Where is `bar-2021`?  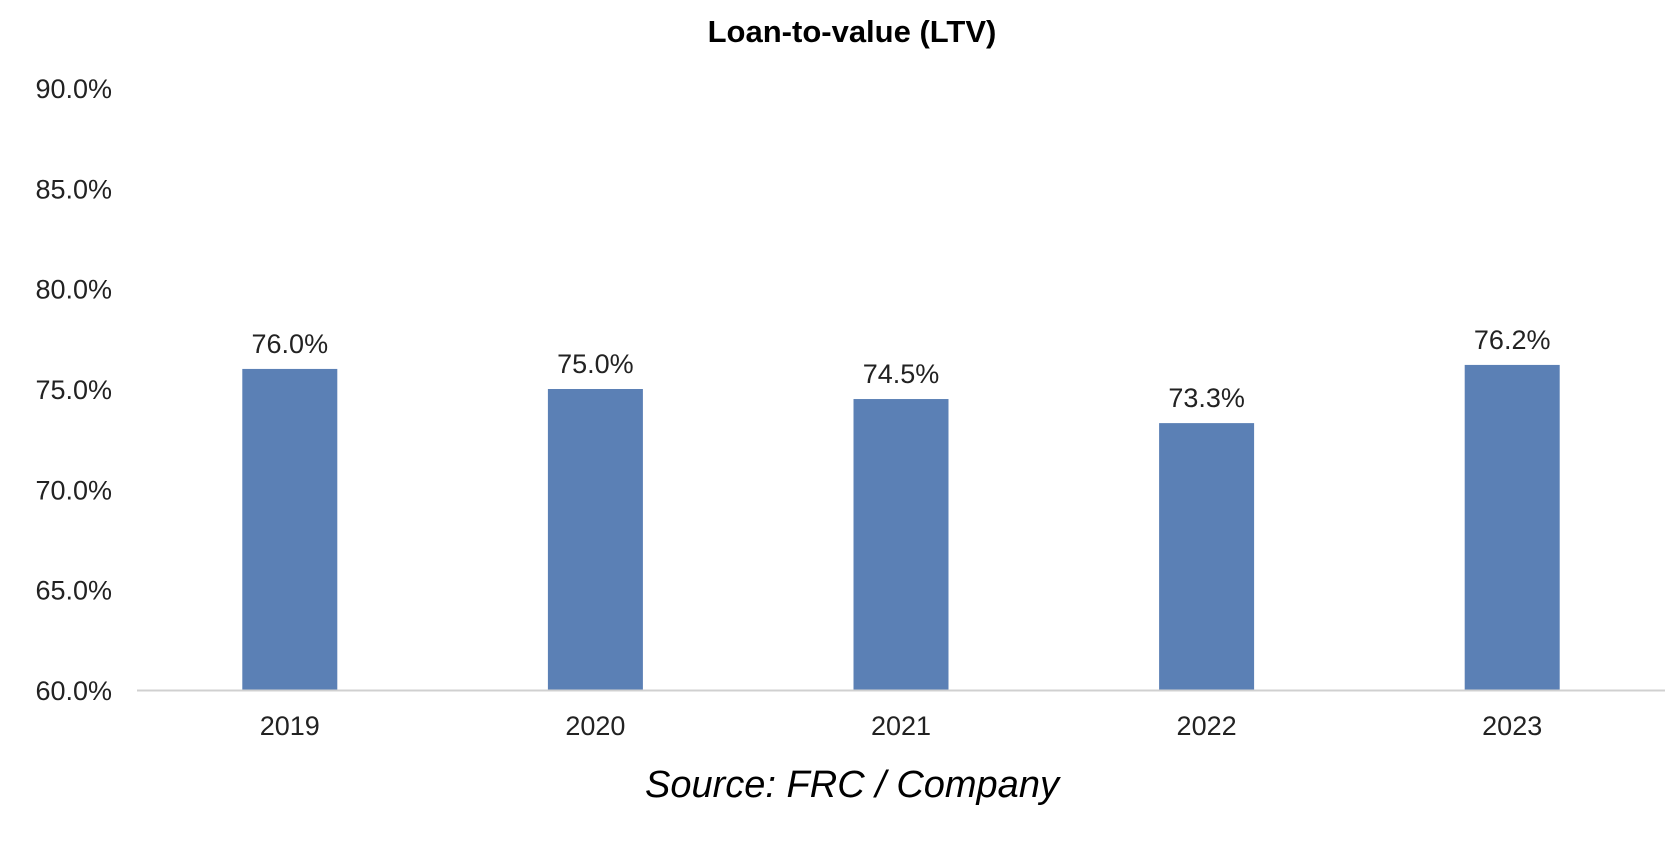 bar-2021 is located at coordinates (901, 544).